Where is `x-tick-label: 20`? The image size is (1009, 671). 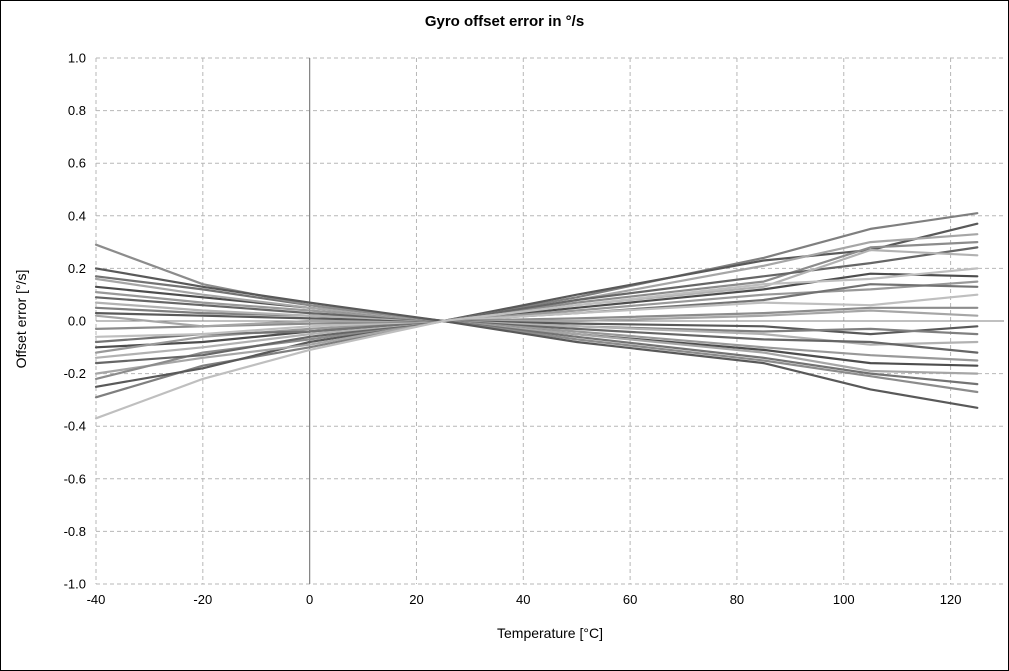 x-tick-label: 20 is located at coordinates (416, 599).